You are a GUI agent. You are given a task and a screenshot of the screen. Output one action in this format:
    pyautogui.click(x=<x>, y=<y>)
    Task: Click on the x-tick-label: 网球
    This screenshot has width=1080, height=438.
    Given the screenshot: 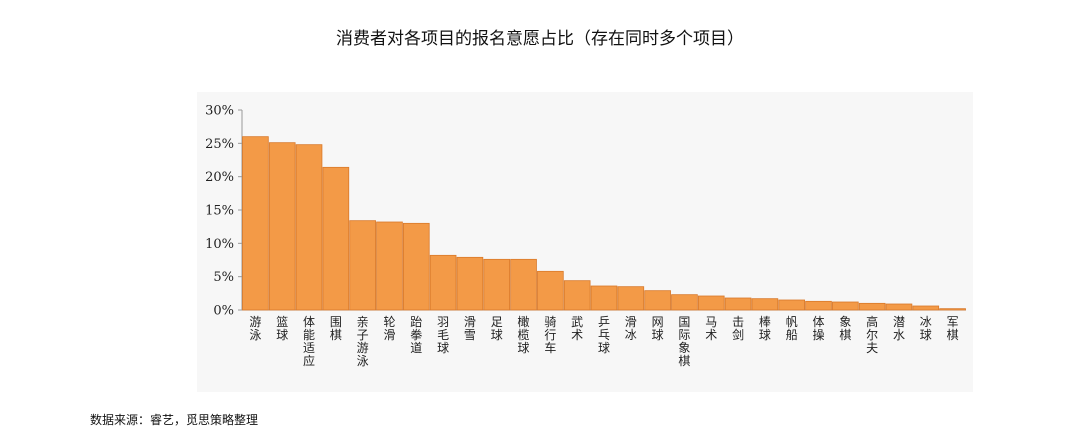 What is the action you would take?
    pyautogui.click(x=658, y=328)
    